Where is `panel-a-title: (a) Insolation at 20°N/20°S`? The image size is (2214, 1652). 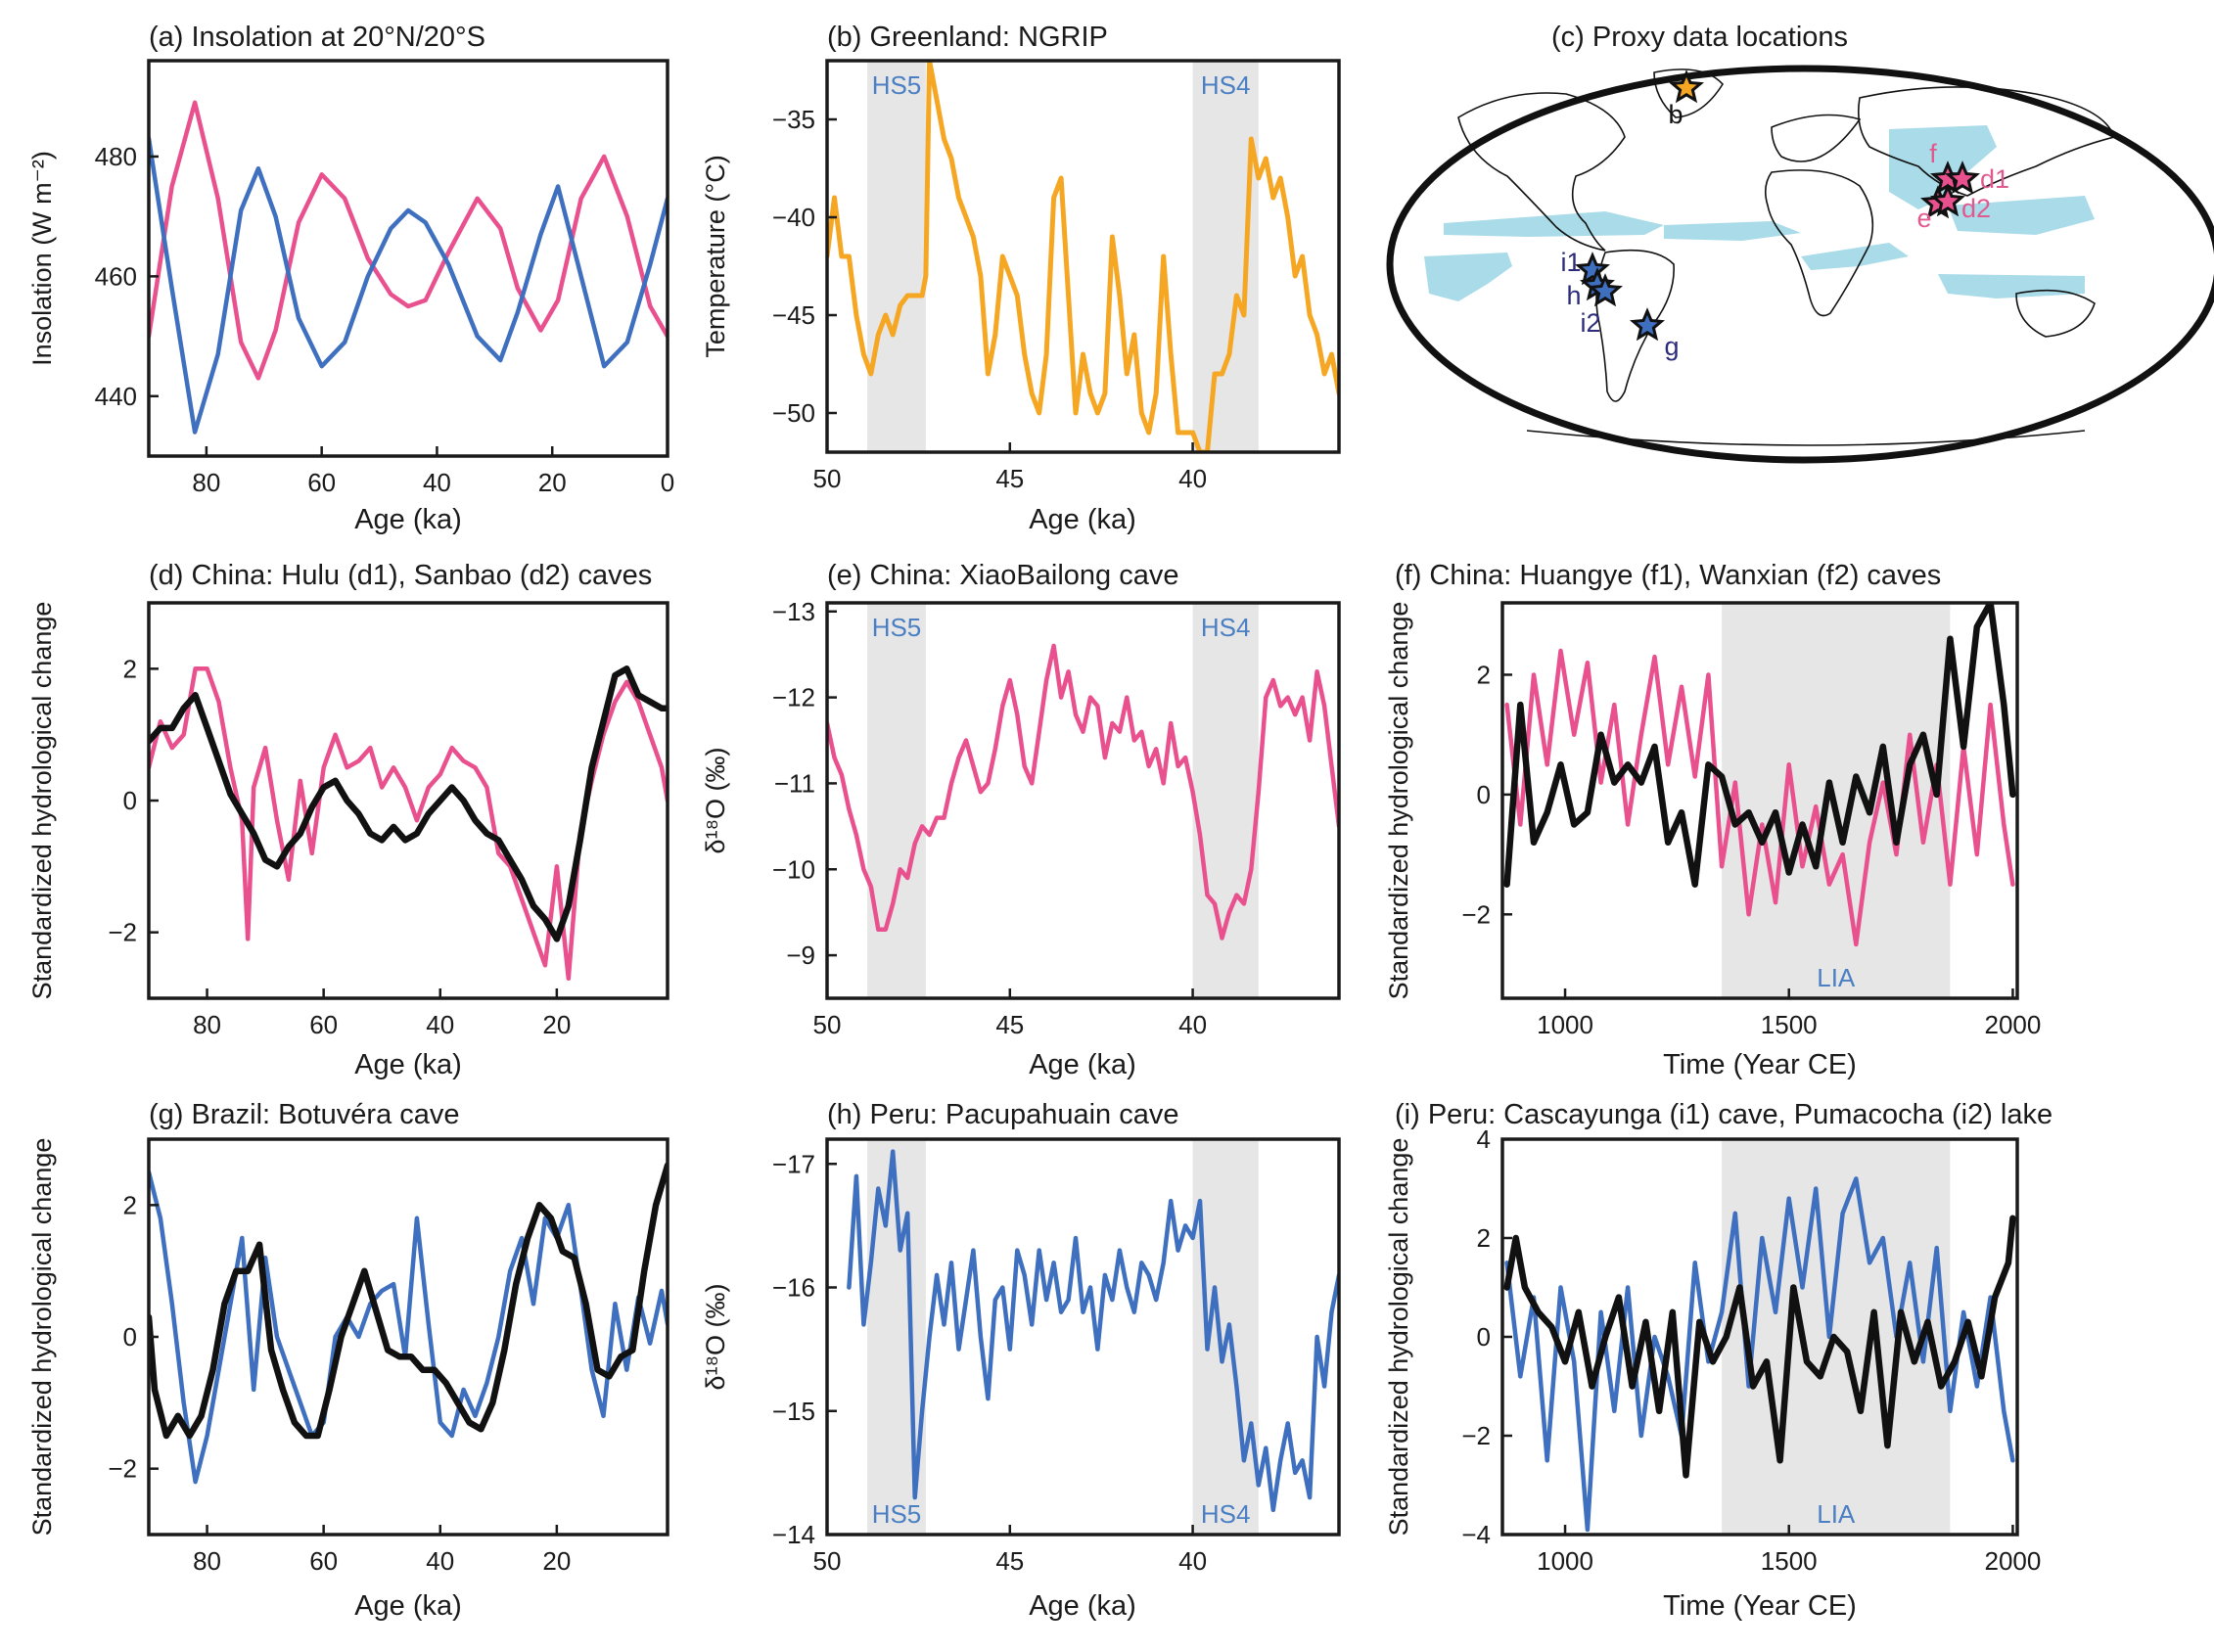
panel-a-title: (a) Insolation at 20°N/20°S is located at coordinates (317, 37).